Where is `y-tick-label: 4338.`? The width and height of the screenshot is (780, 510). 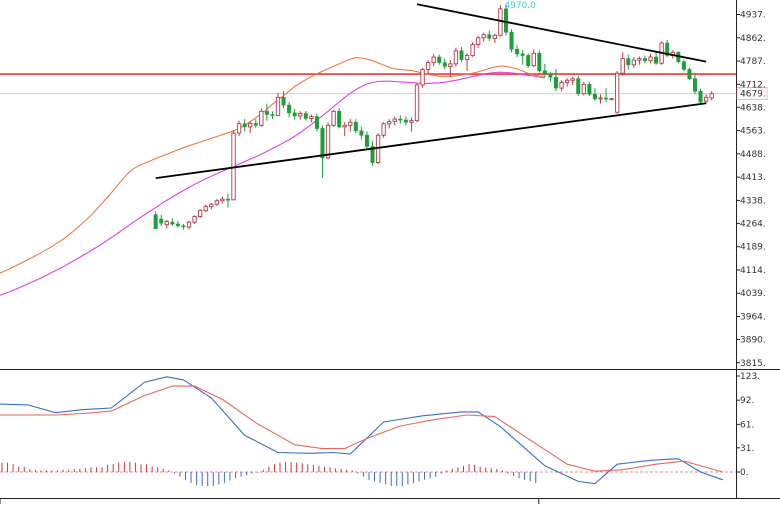
y-tick-label: 4338. is located at coordinates (753, 201).